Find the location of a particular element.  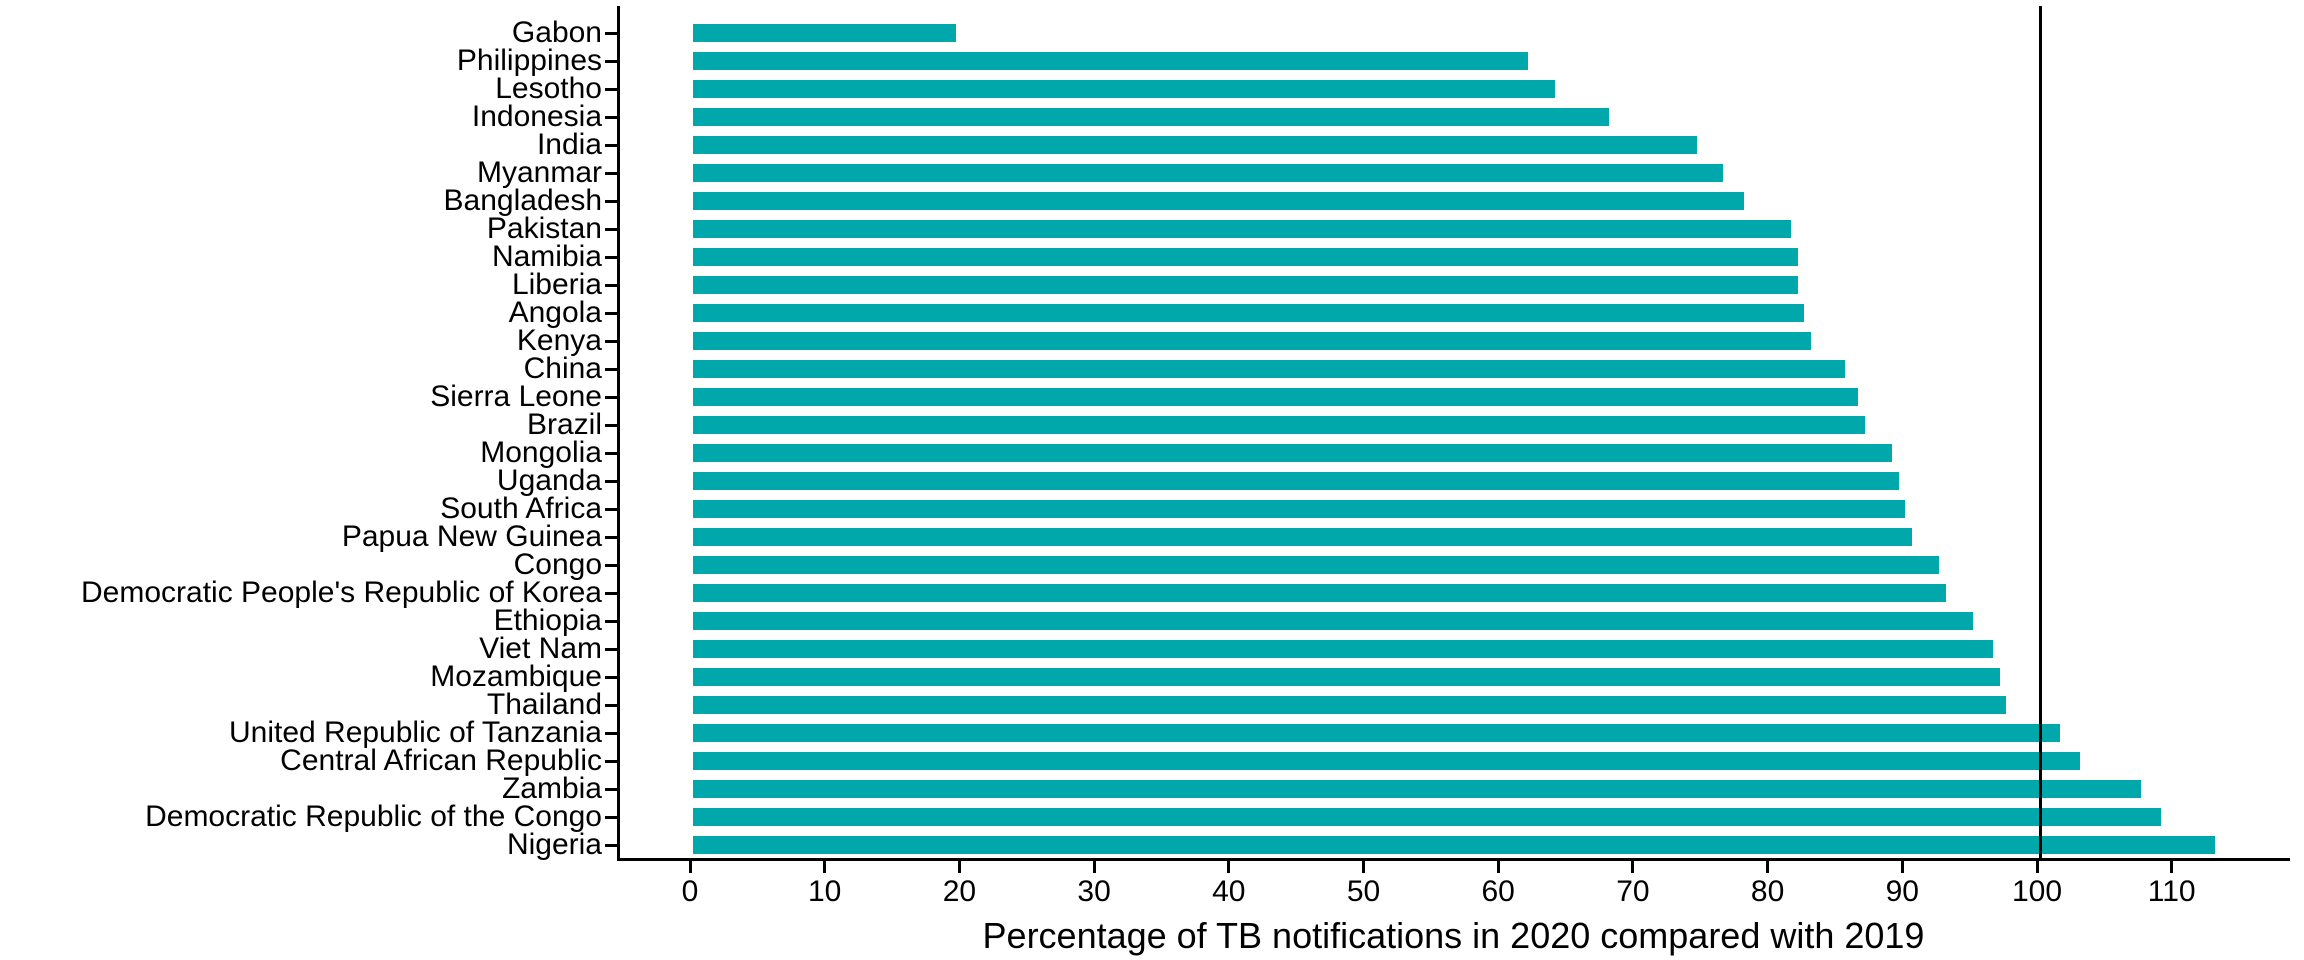

x-tick-label: 20 is located at coordinates (959, 891).